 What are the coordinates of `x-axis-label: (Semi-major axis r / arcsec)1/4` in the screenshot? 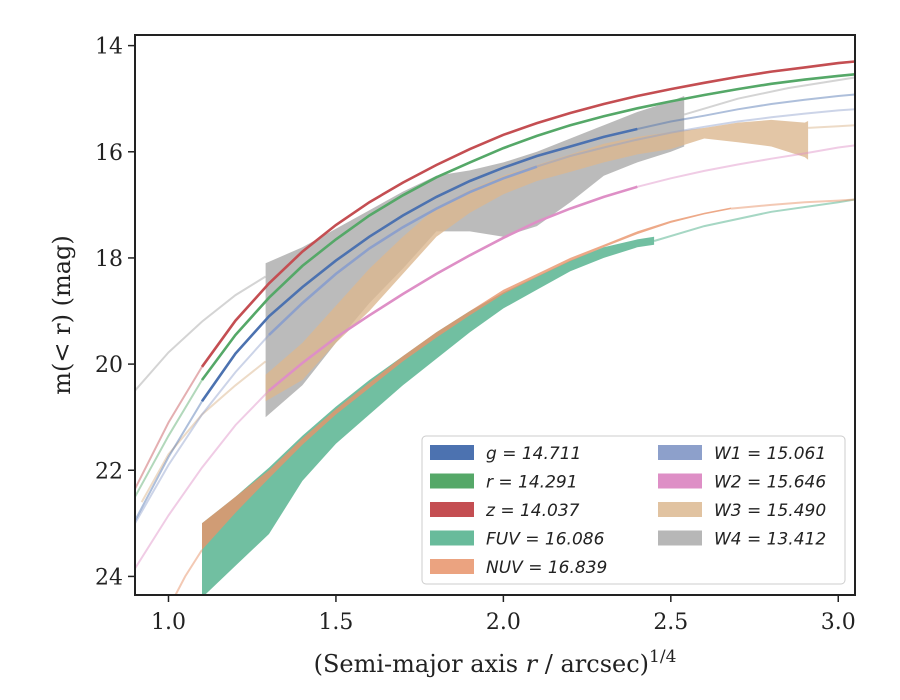 It's located at (495, 662).